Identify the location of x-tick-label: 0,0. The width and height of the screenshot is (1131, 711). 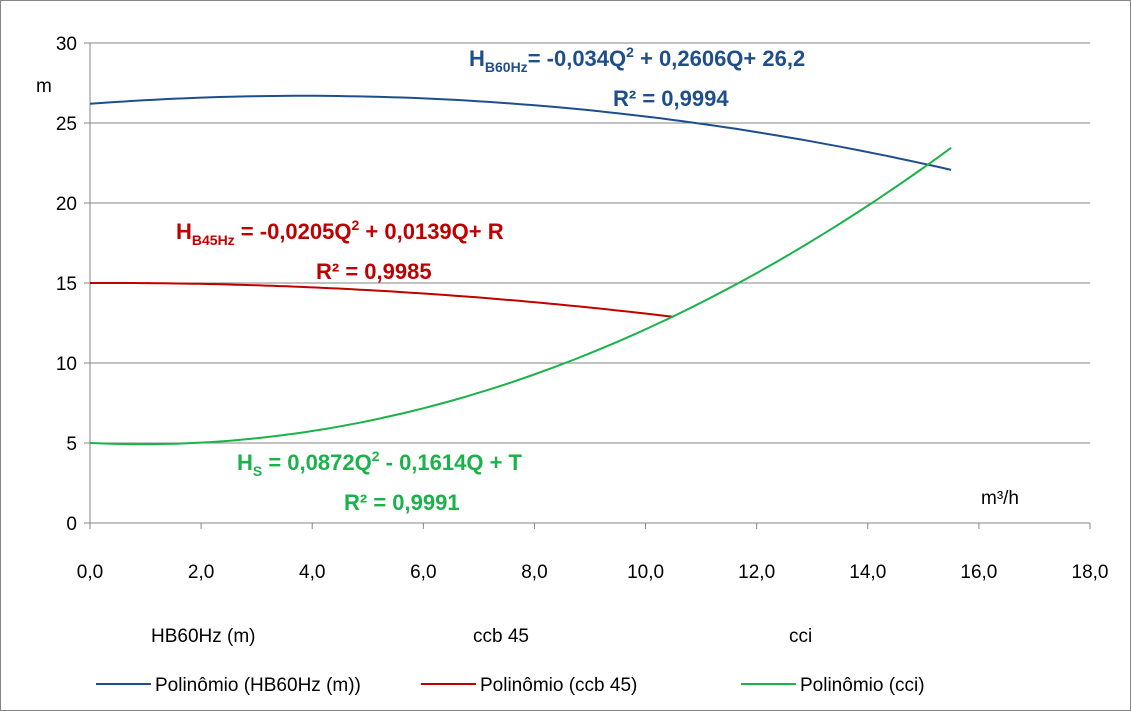
(90, 572).